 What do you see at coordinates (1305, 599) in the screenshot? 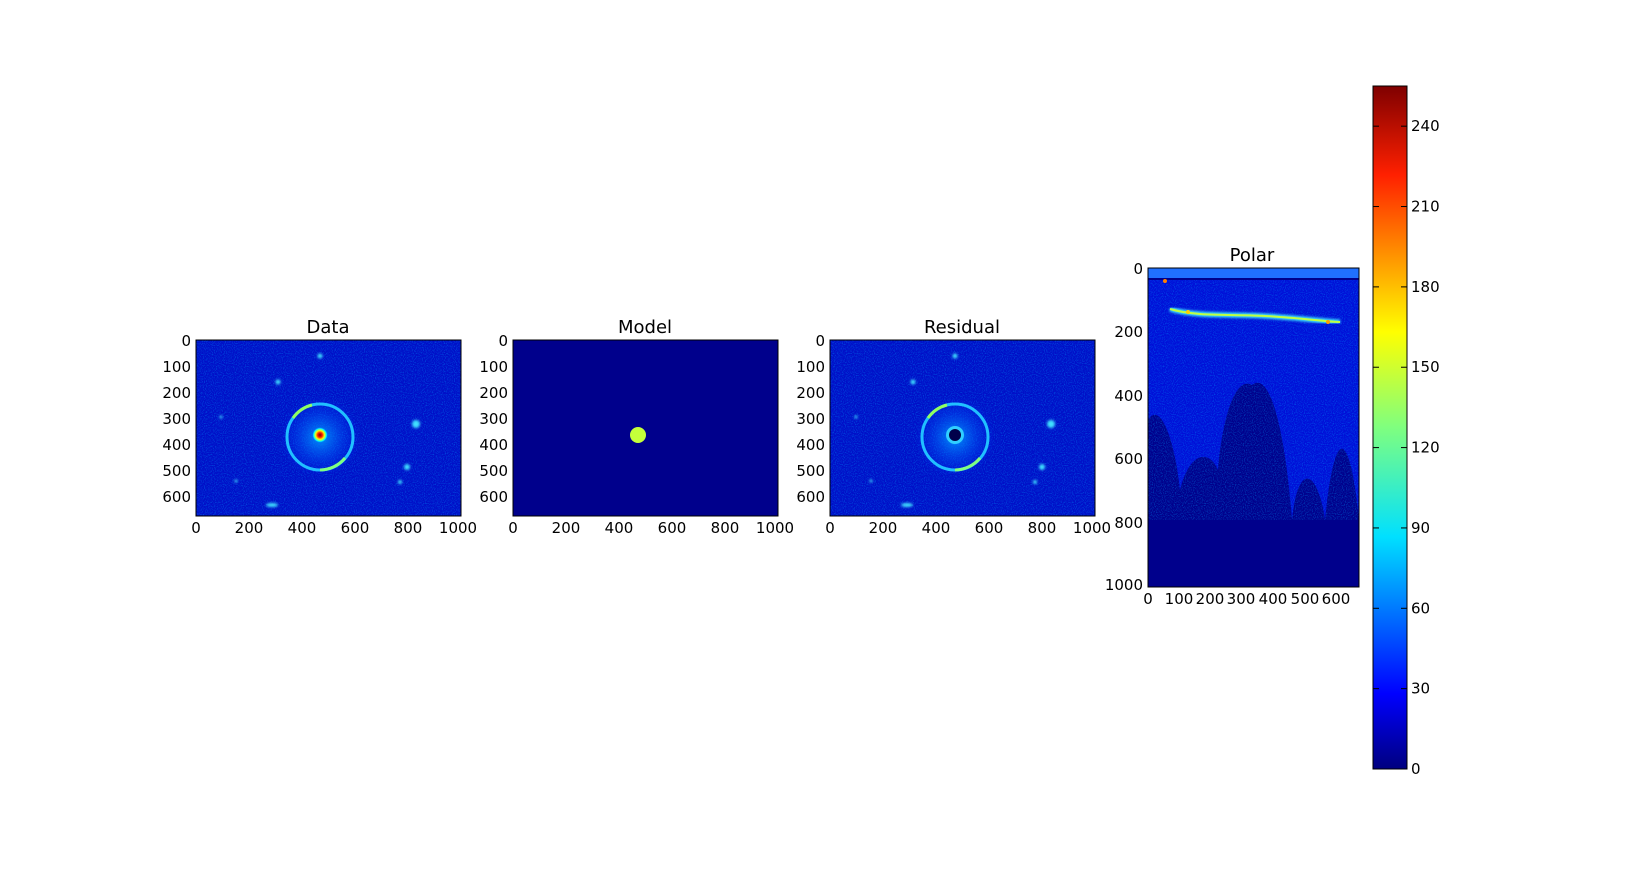
I see `x-tick-label: 500` at bounding box center [1305, 599].